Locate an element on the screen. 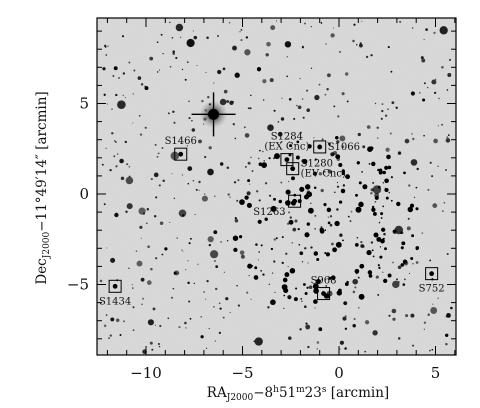  star-label-s1466: S1466 is located at coordinates (181, 141).